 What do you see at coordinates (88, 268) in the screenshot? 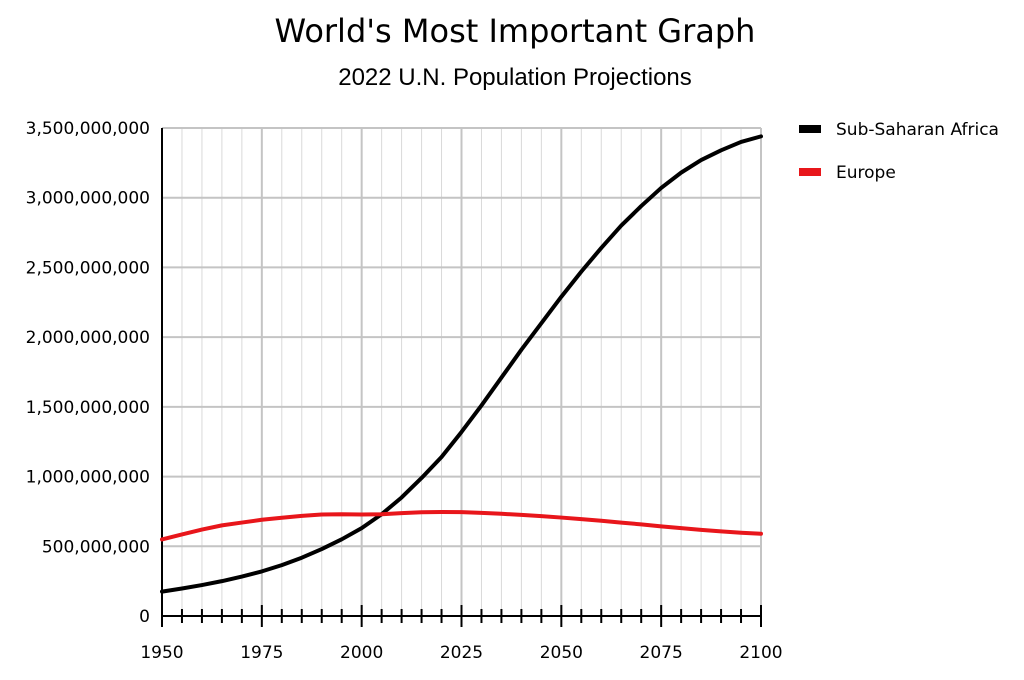
I see `y-tick-label: 2,500,000,000` at bounding box center [88, 268].